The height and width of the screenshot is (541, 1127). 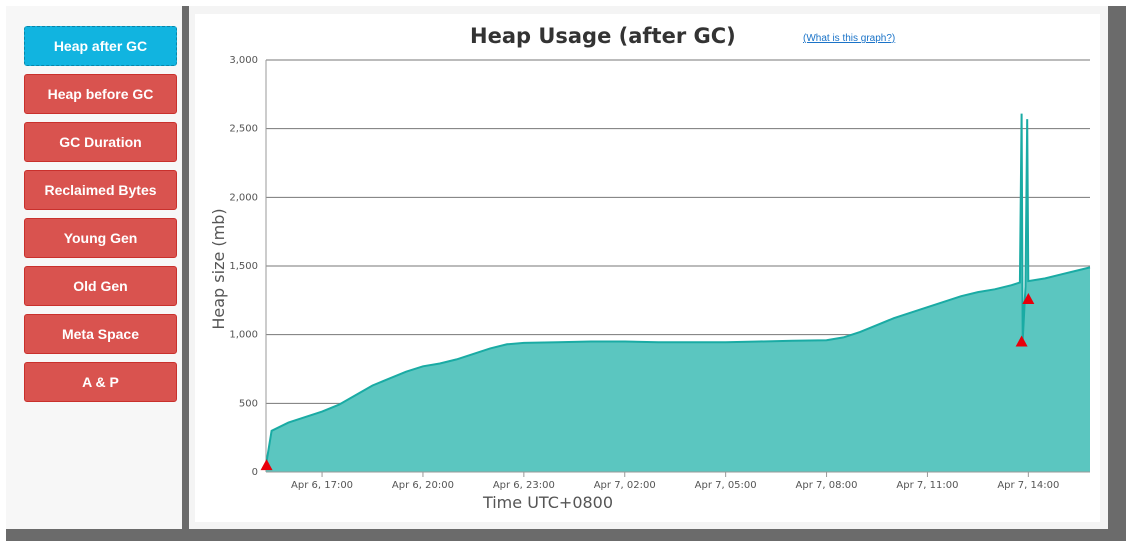 What do you see at coordinates (625, 485) in the screenshot?
I see `x-tick-label: Apr 7, 02:00` at bounding box center [625, 485].